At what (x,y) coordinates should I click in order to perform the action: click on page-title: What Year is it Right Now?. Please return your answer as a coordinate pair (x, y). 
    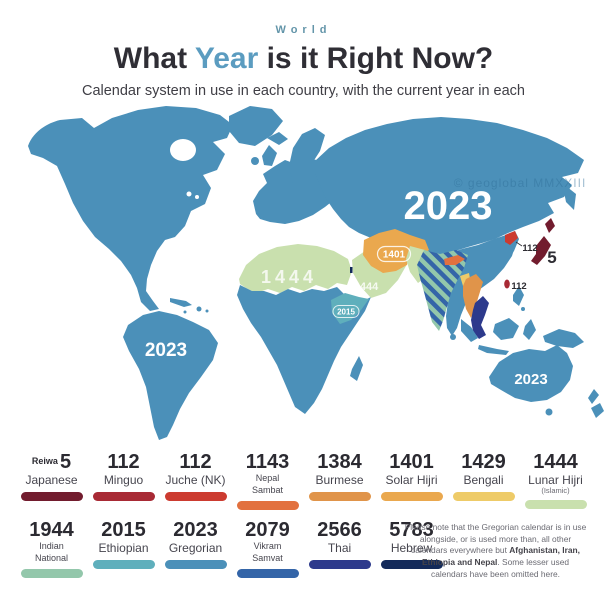
    Looking at the image, I should click on (303, 58).